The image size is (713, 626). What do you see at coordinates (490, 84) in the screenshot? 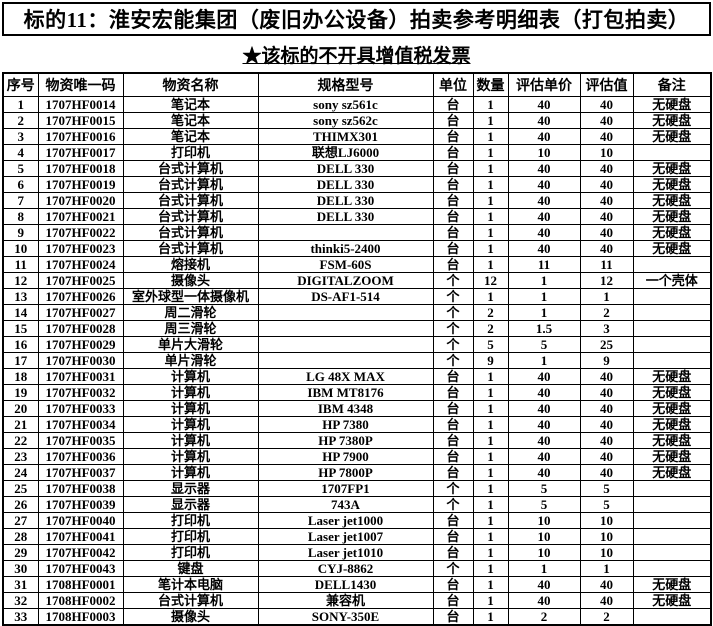
I see `column-header: 数量` at bounding box center [490, 84].